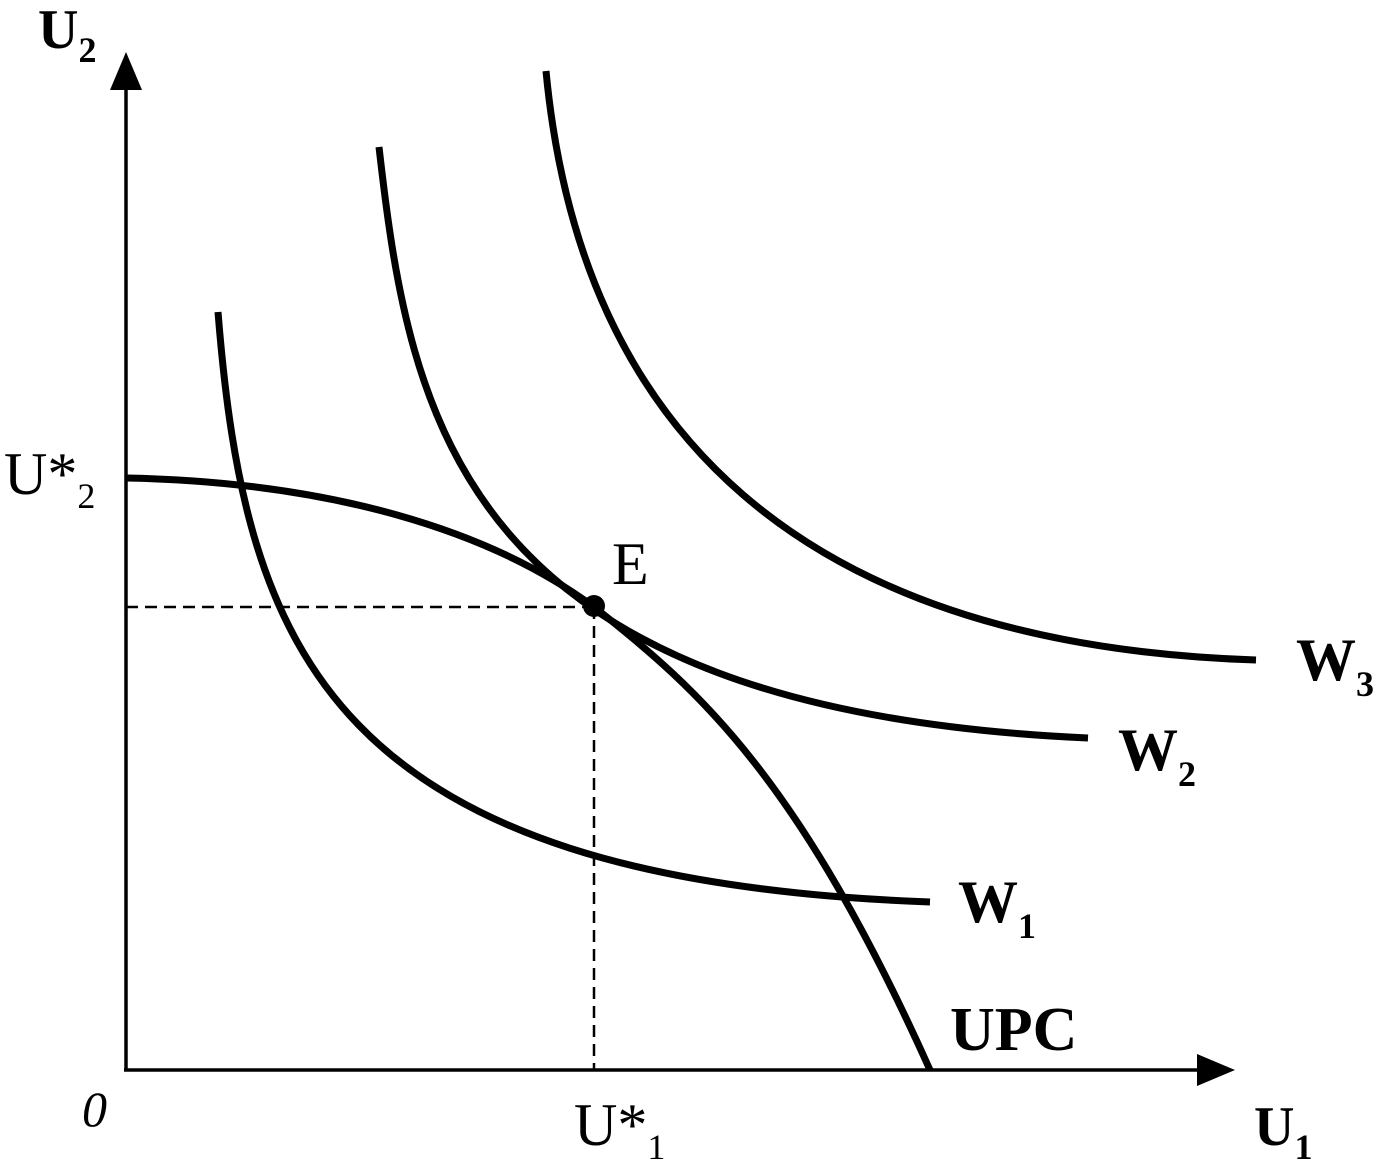 This screenshot has width=1392, height=1163. Describe the element at coordinates (1216, 1070) in the screenshot. I see `x-axis-arrowhead` at that location.